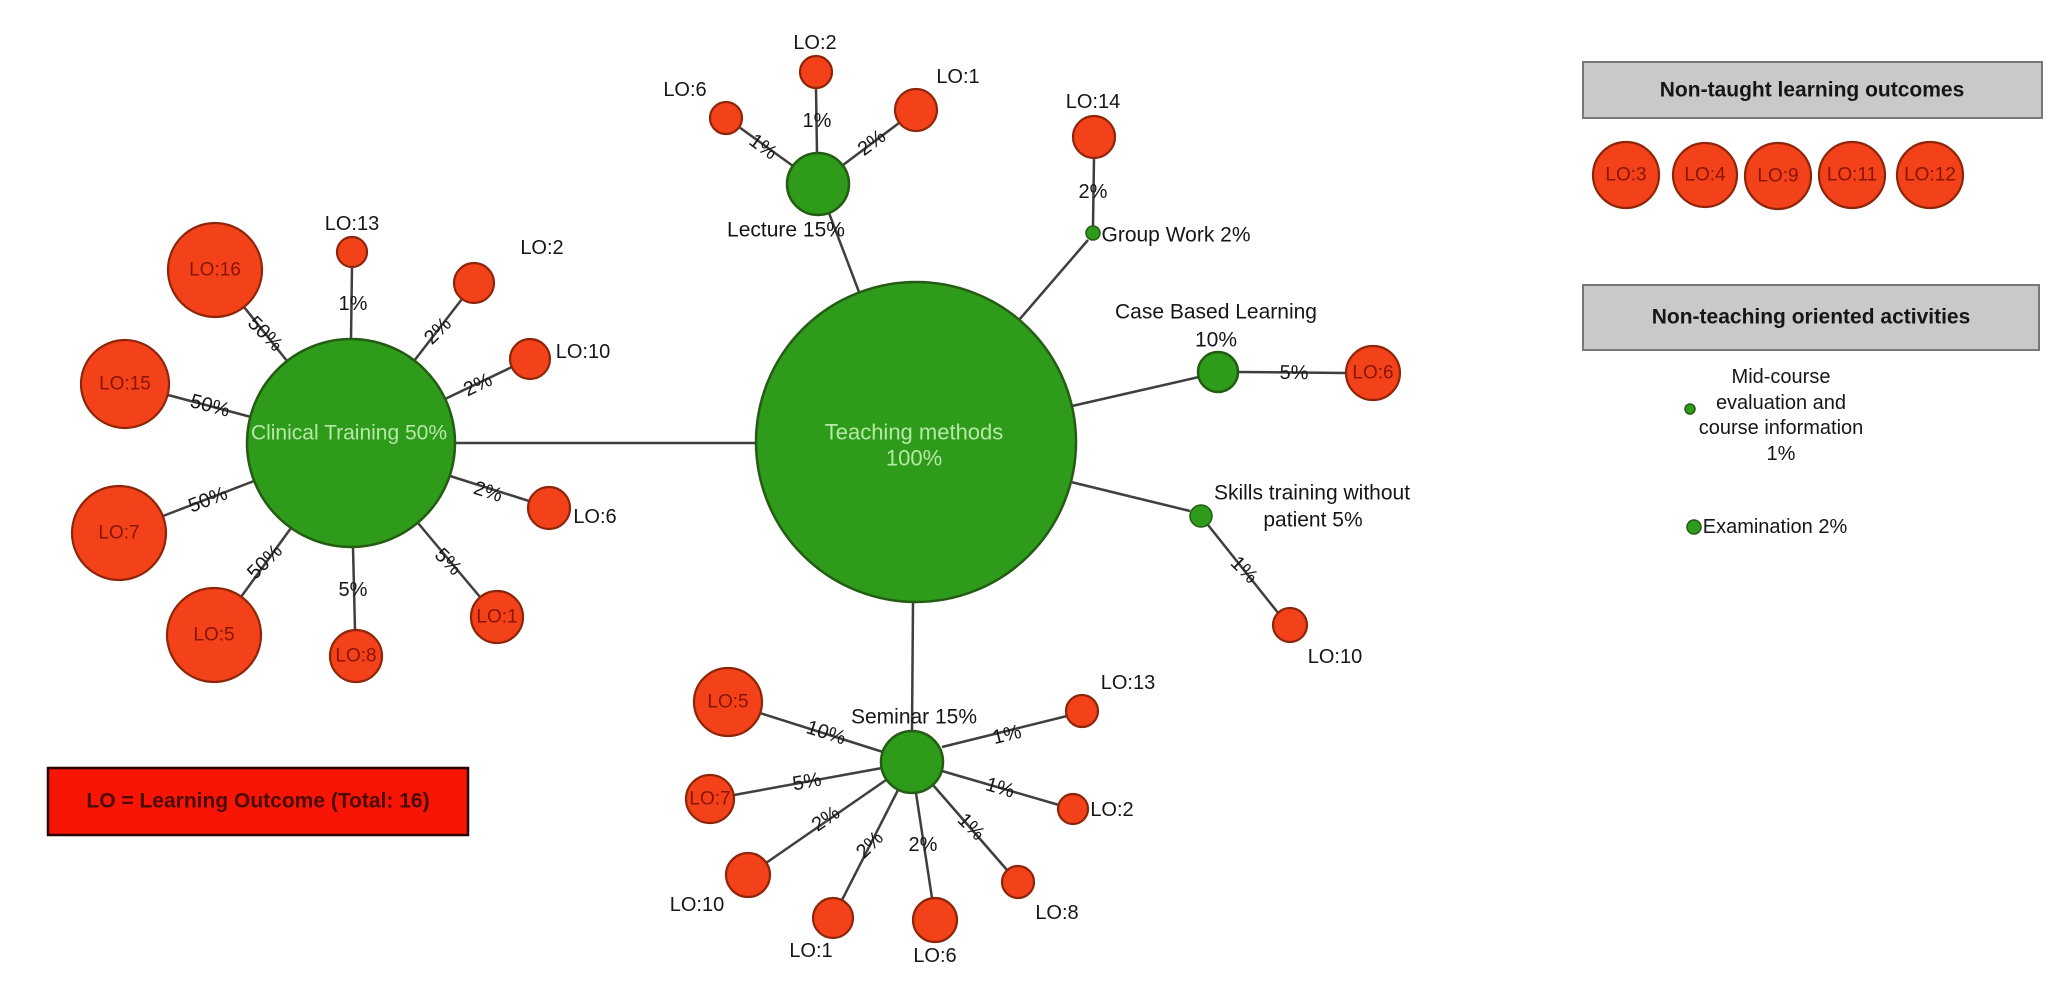 Image resolution: width=2059 pixels, height=1001 pixels. Describe the element at coordinates (541, 248) in the screenshot. I see `label-clinical-training-lo-2: LO:2` at that location.